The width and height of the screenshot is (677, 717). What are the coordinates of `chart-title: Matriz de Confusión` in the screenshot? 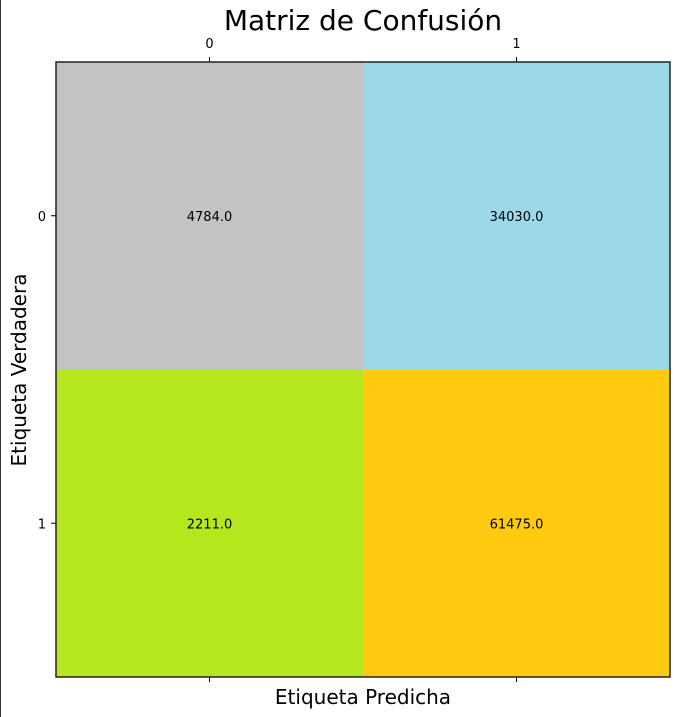 It's located at (363, 20).